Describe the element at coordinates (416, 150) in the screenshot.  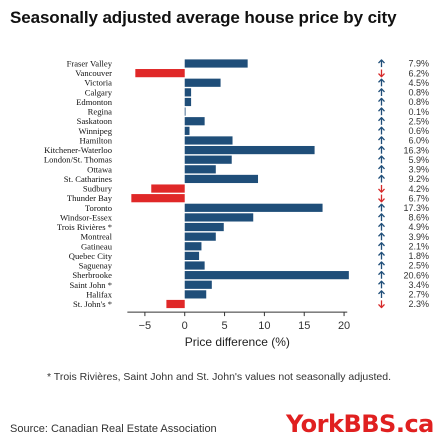
I see `value-label: 16.3%` at that location.